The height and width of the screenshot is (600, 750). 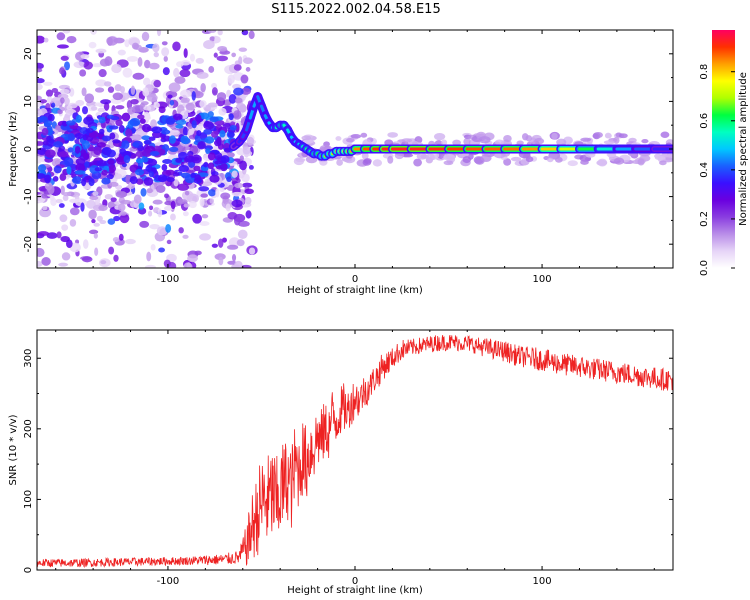 I want to click on spectrogram-y-axis-label: Frequency (Hz), so click(x=13, y=149).